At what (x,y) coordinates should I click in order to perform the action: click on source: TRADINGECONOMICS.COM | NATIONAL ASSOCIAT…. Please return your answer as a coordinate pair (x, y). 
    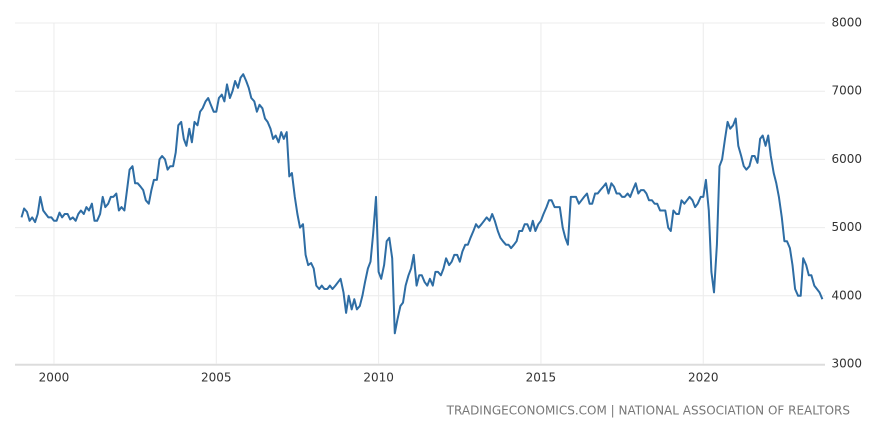
    Looking at the image, I should click on (648, 411).